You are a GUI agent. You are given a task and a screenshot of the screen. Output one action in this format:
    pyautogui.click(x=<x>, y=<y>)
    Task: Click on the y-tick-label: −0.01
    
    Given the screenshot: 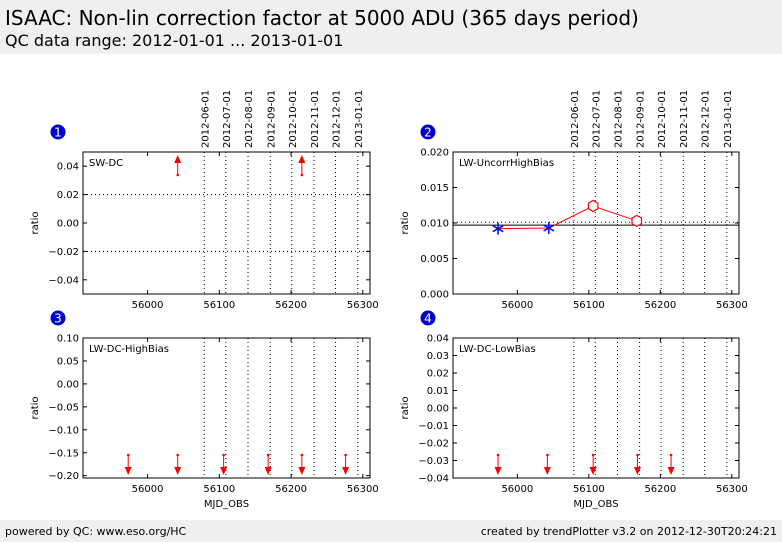 What is the action you would take?
    pyautogui.click(x=433, y=426)
    